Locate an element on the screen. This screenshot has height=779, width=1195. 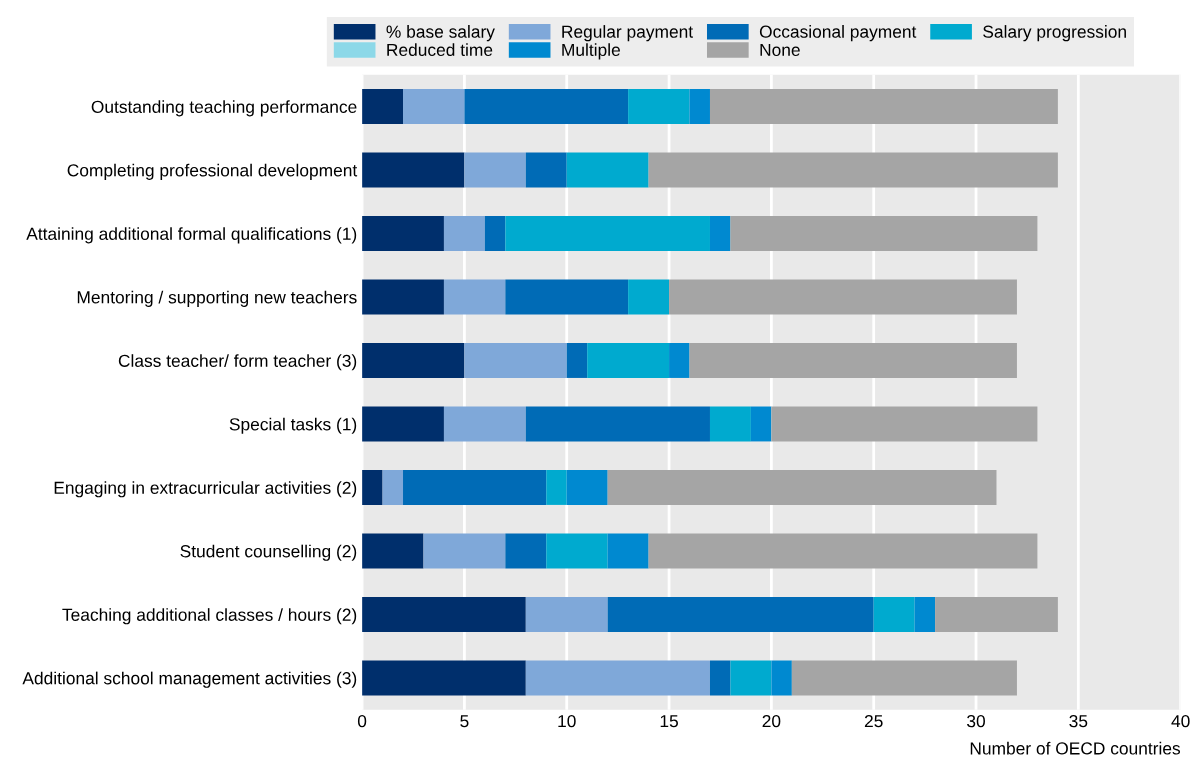
y-tick-label: Additional school management activities (3) is located at coordinates (189, 679).